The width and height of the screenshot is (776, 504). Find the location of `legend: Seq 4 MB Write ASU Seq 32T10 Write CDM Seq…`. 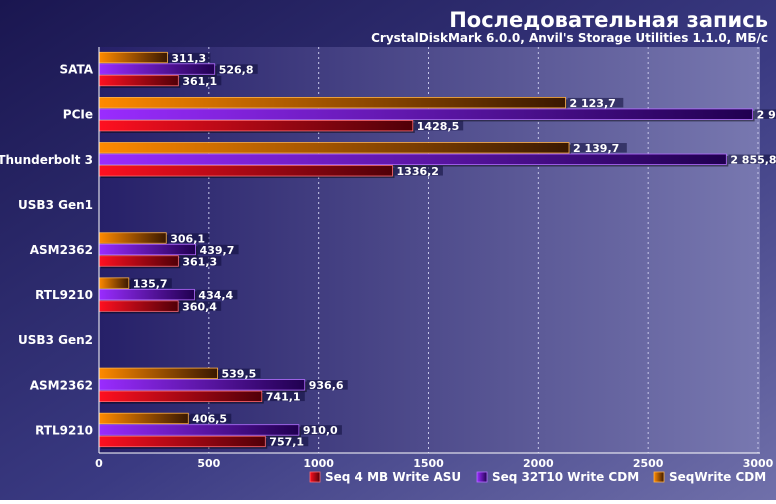

legend: Seq 4 MB Write ASU Seq 32T10 Write CDM Seq… is located at coordinates (537, 477).